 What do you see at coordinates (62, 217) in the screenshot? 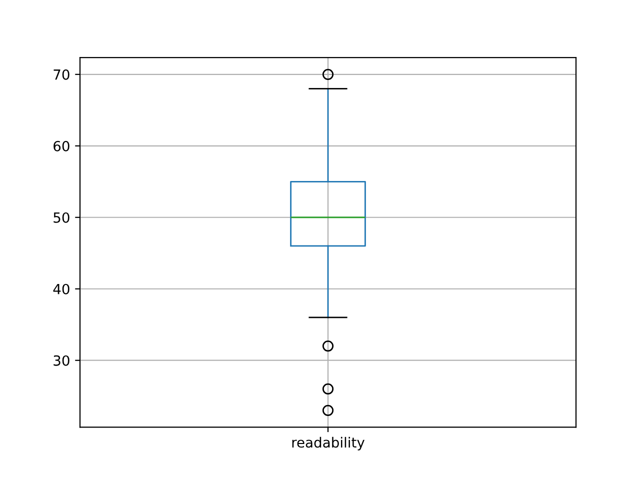
I see `y-tick-label: 50` at bounding box center [62, 217].